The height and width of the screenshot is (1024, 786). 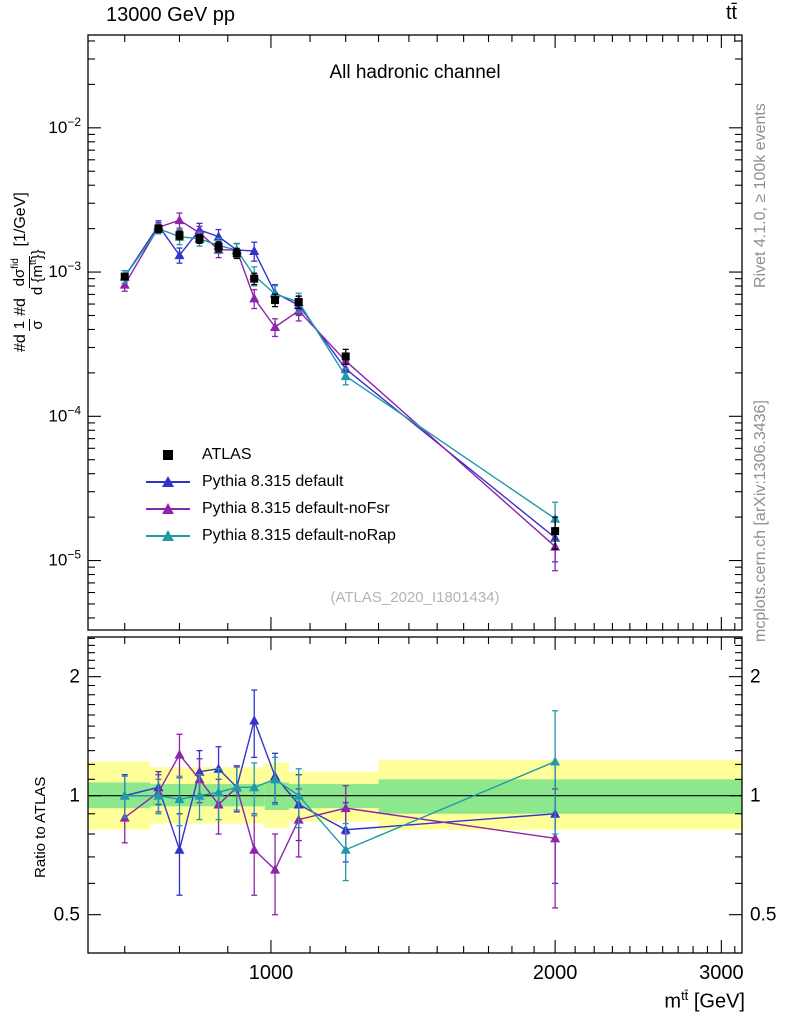 What do you see at coordinates (721, 973) in the screenshot?
I see `svg-text: 3000` at bounding box center [721, 973].